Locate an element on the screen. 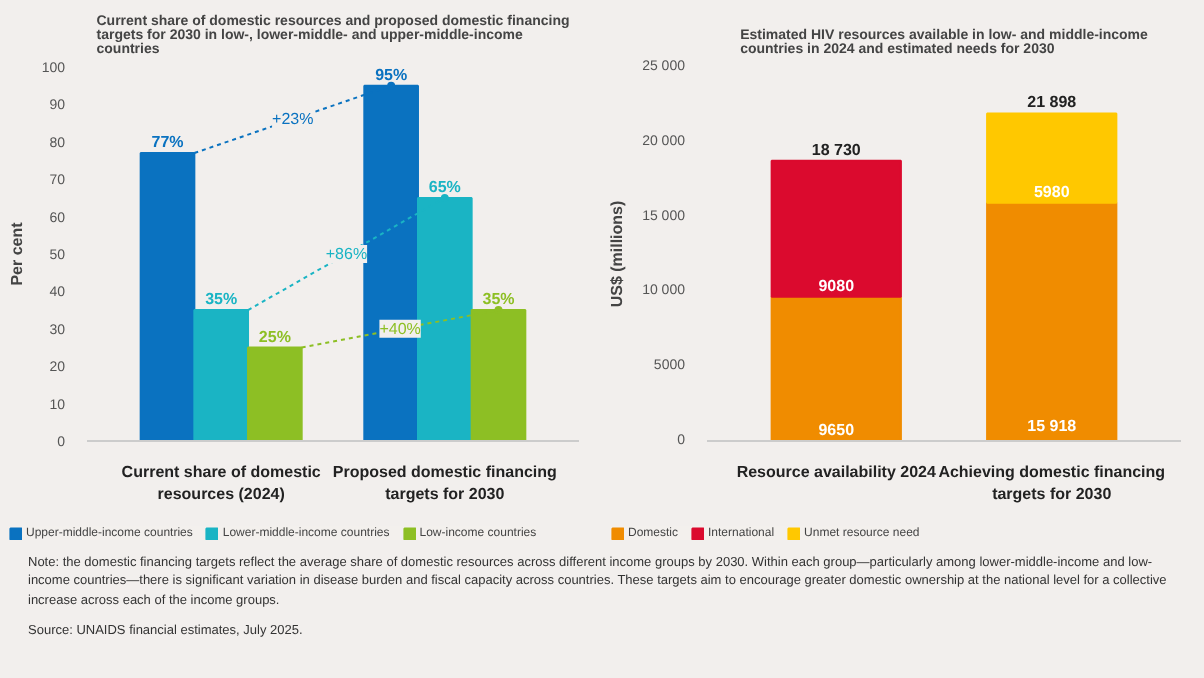 The height and width of the screenshot is (678, 1204). data-label: 5980 is located at coordinates (1052, 191).